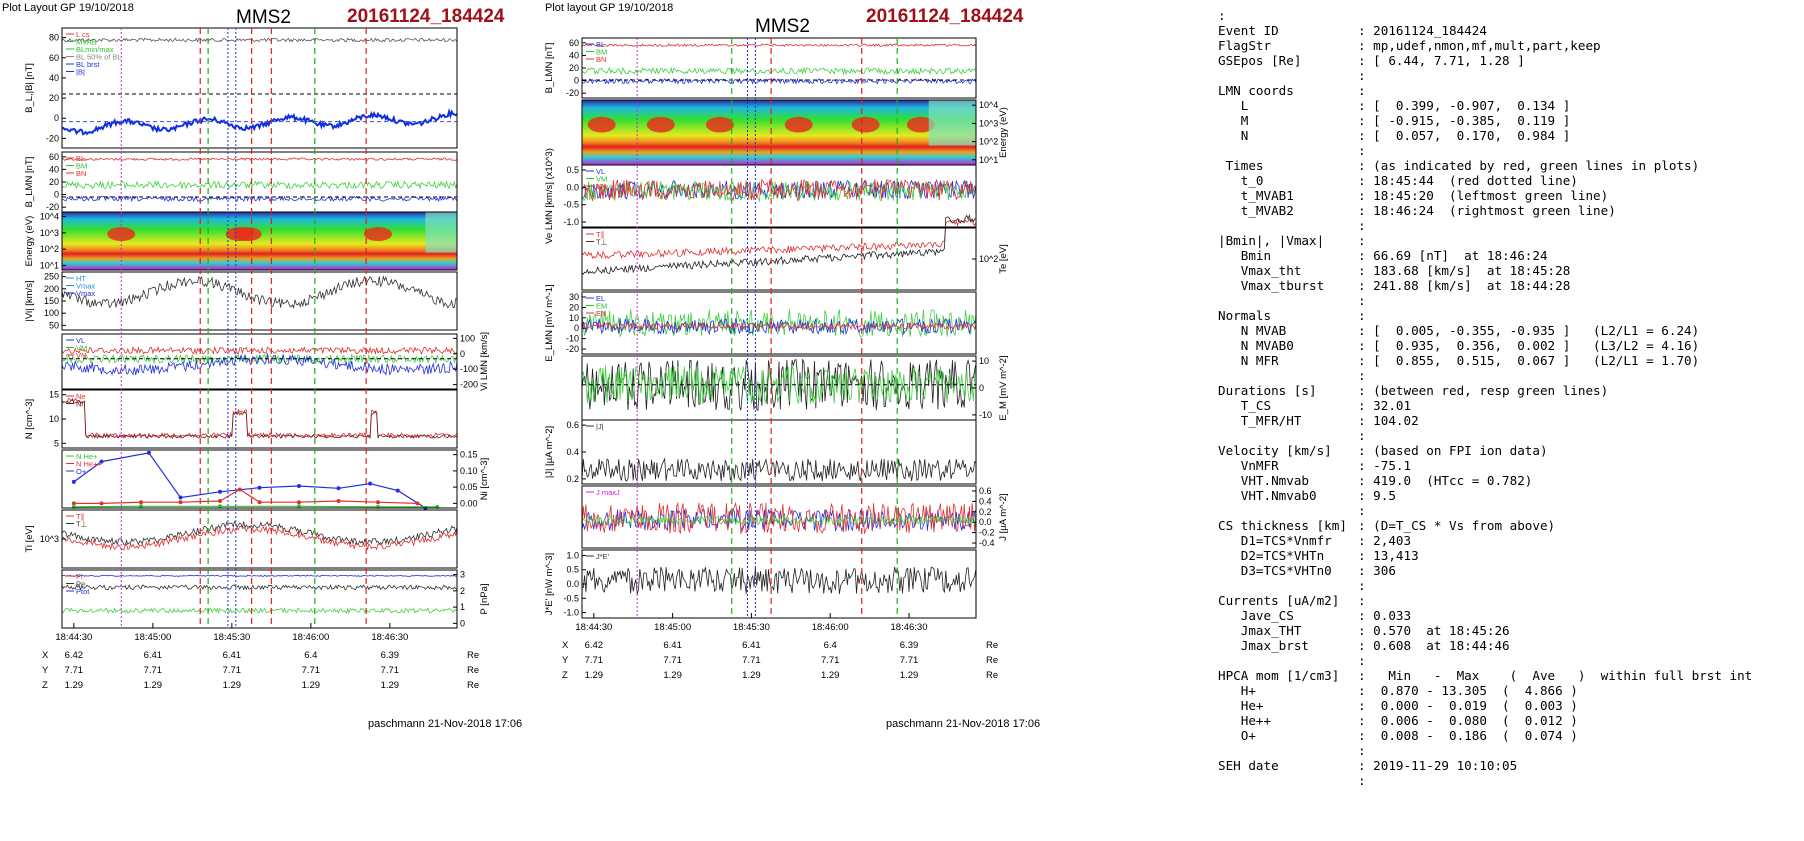  Describe the element at coordinates (1434, 645) in the screenshot. I see `info-value: : 0.608 at 18:44:46` at that location.